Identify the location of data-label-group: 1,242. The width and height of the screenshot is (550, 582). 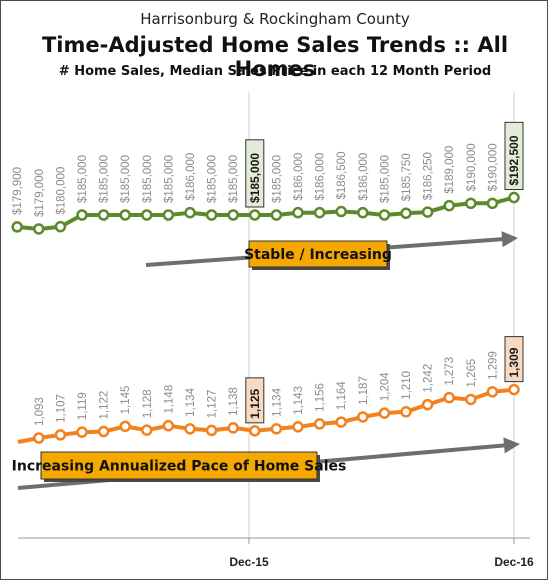
(429, 378).